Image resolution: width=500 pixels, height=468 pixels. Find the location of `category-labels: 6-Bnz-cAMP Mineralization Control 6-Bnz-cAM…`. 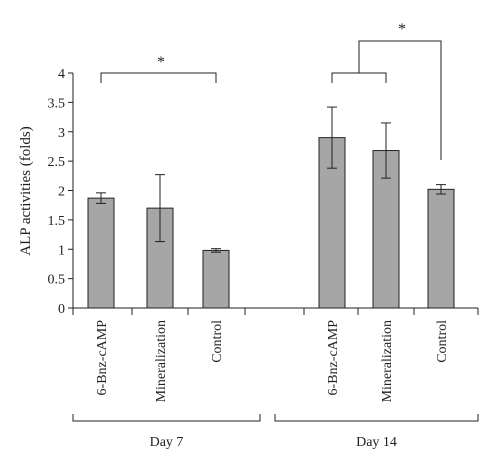

category-labels: 6-Bnz-cAMP Mineralization Control 6-Bnz-cAM… is located at coordinates (272, 361).